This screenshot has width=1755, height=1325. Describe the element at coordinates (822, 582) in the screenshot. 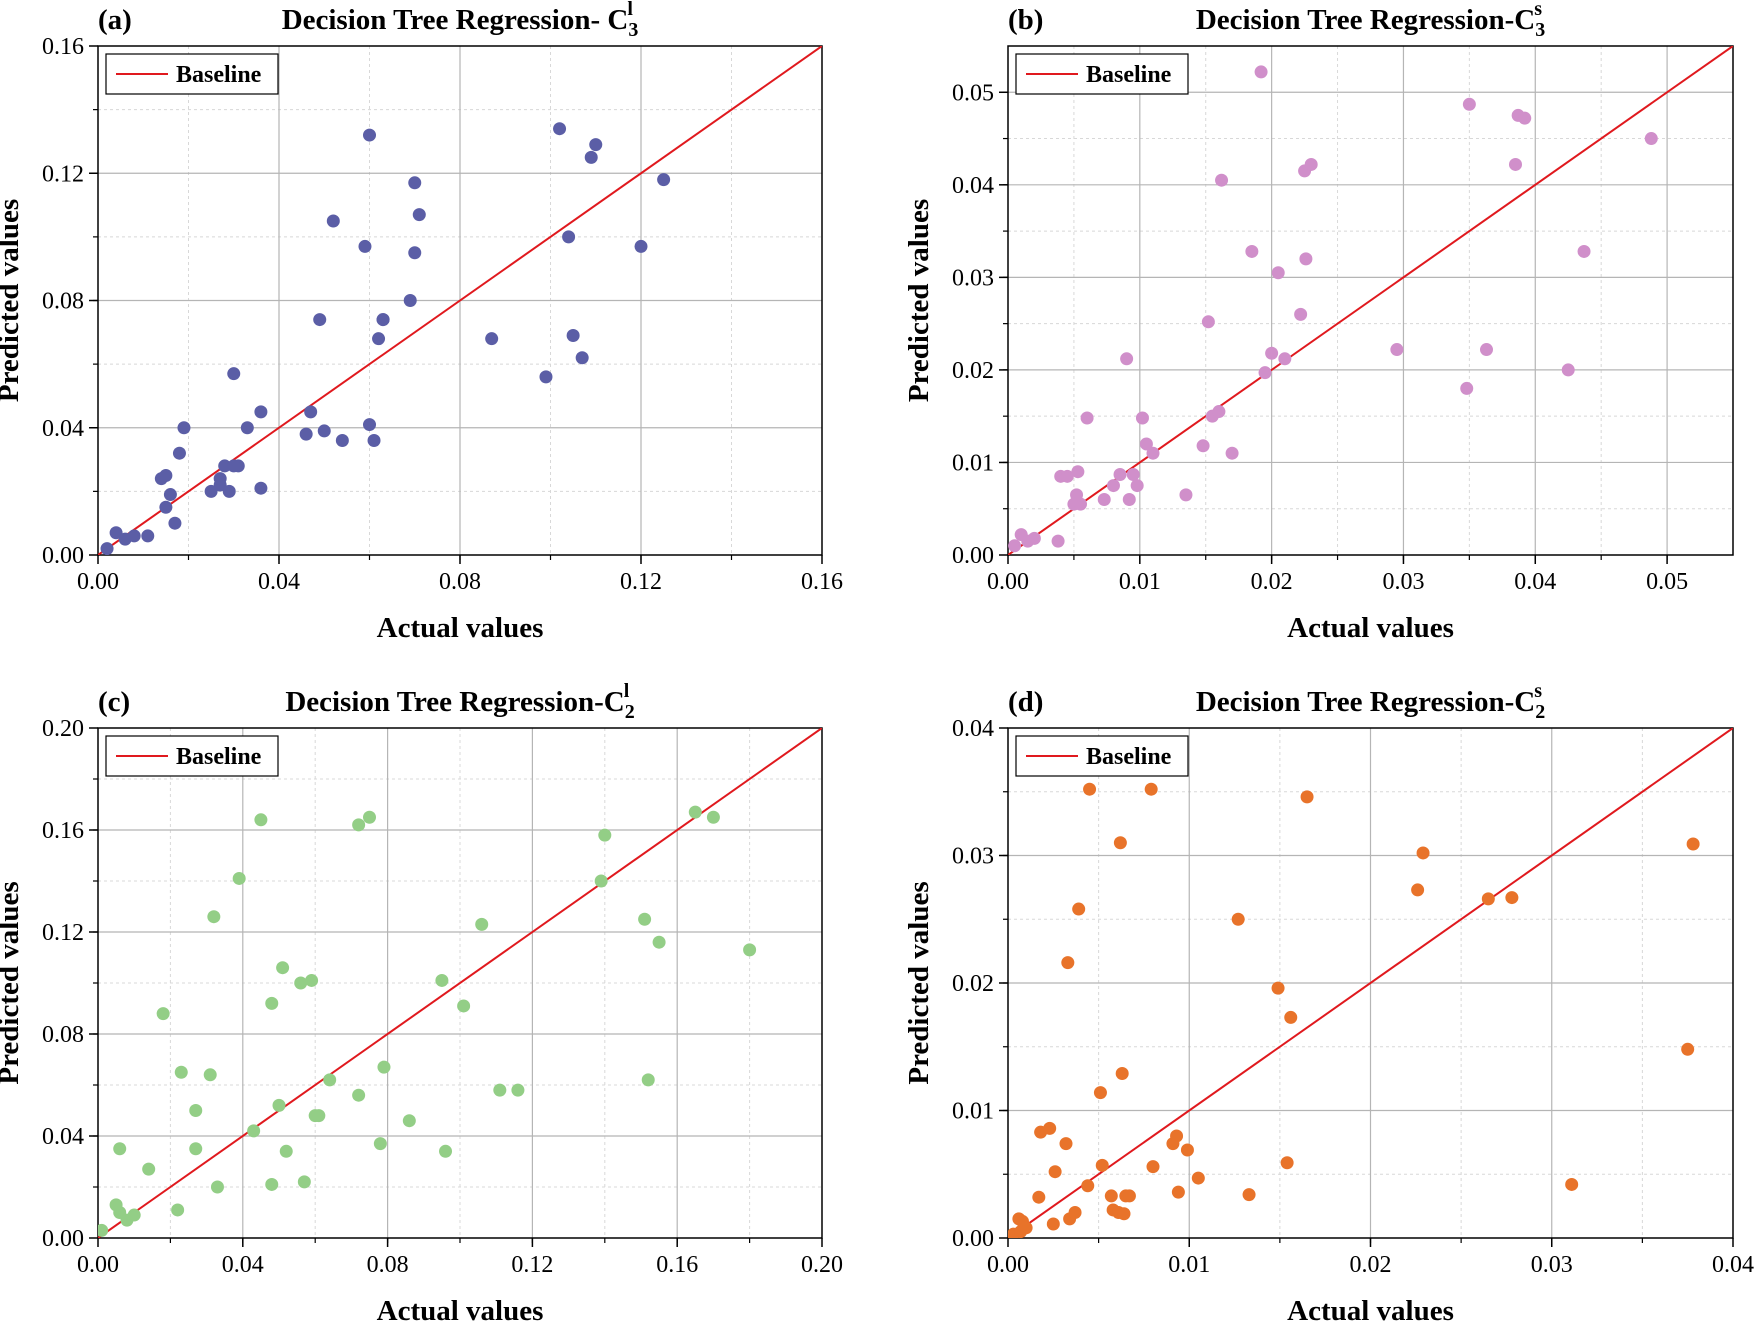

I see `x-tick-label: 0.16` at that location.